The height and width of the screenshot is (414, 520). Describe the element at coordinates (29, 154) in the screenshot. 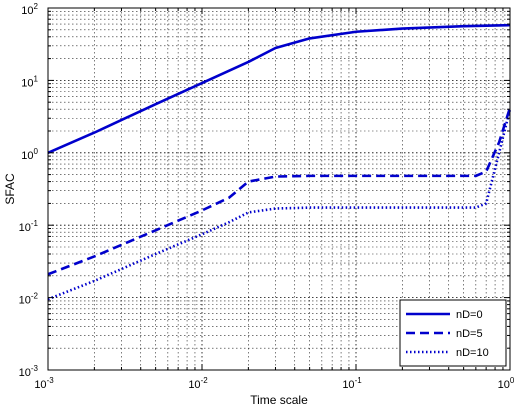

I see `y-tick-label: 10⁰` at that location.